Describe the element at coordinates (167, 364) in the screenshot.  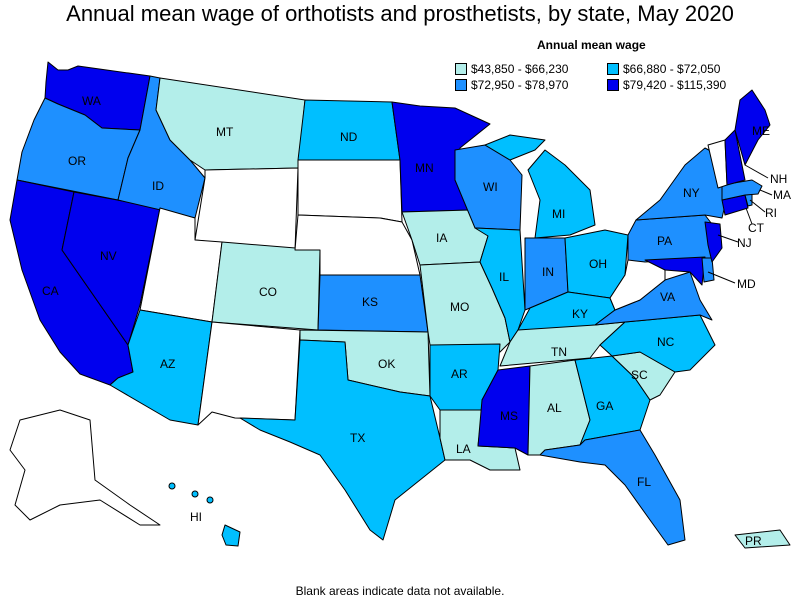
I see `label-az: AZ` at that location.